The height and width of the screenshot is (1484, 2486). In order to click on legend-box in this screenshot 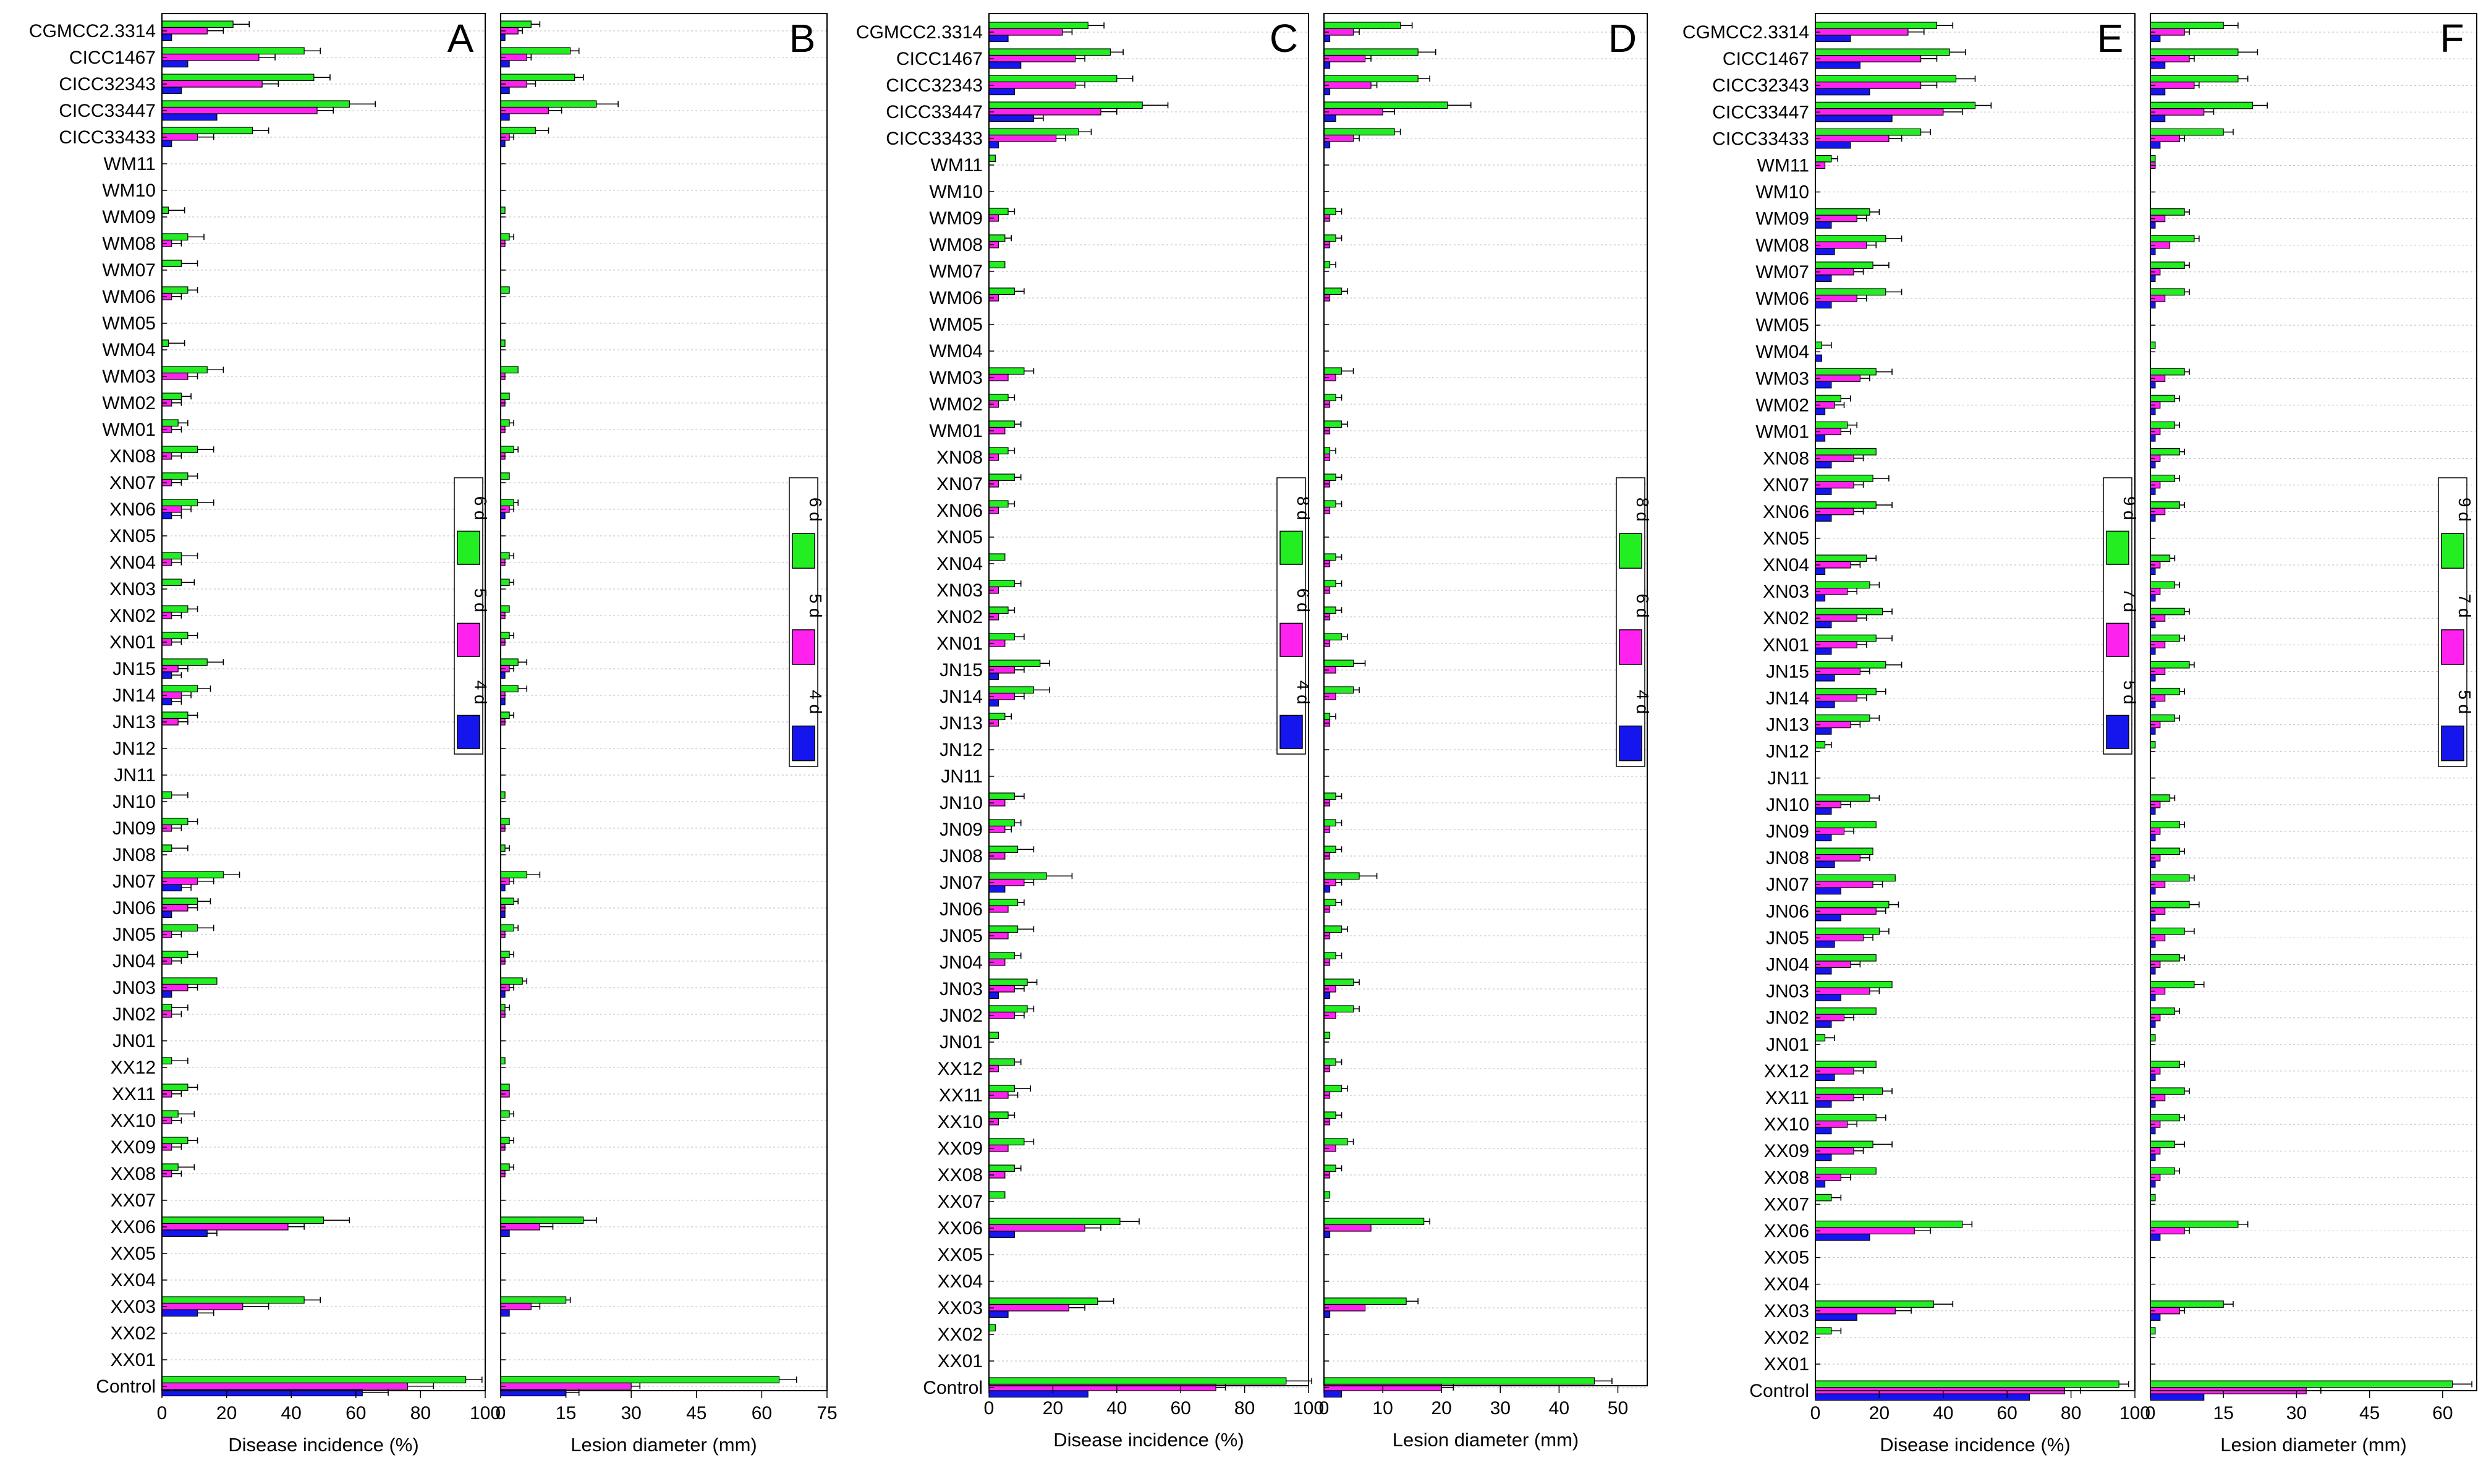, I will do `click(1630, 622)`.